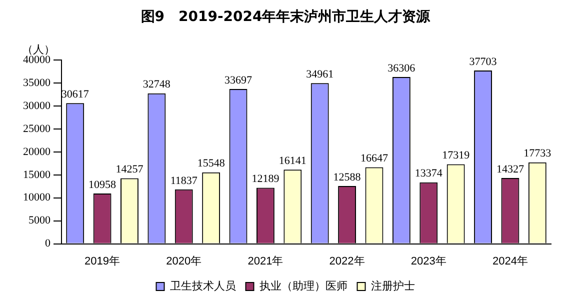 The height and width of the screenshot is (305, 571). I want to click on y-tick-label: 10000, so click(37, 198).